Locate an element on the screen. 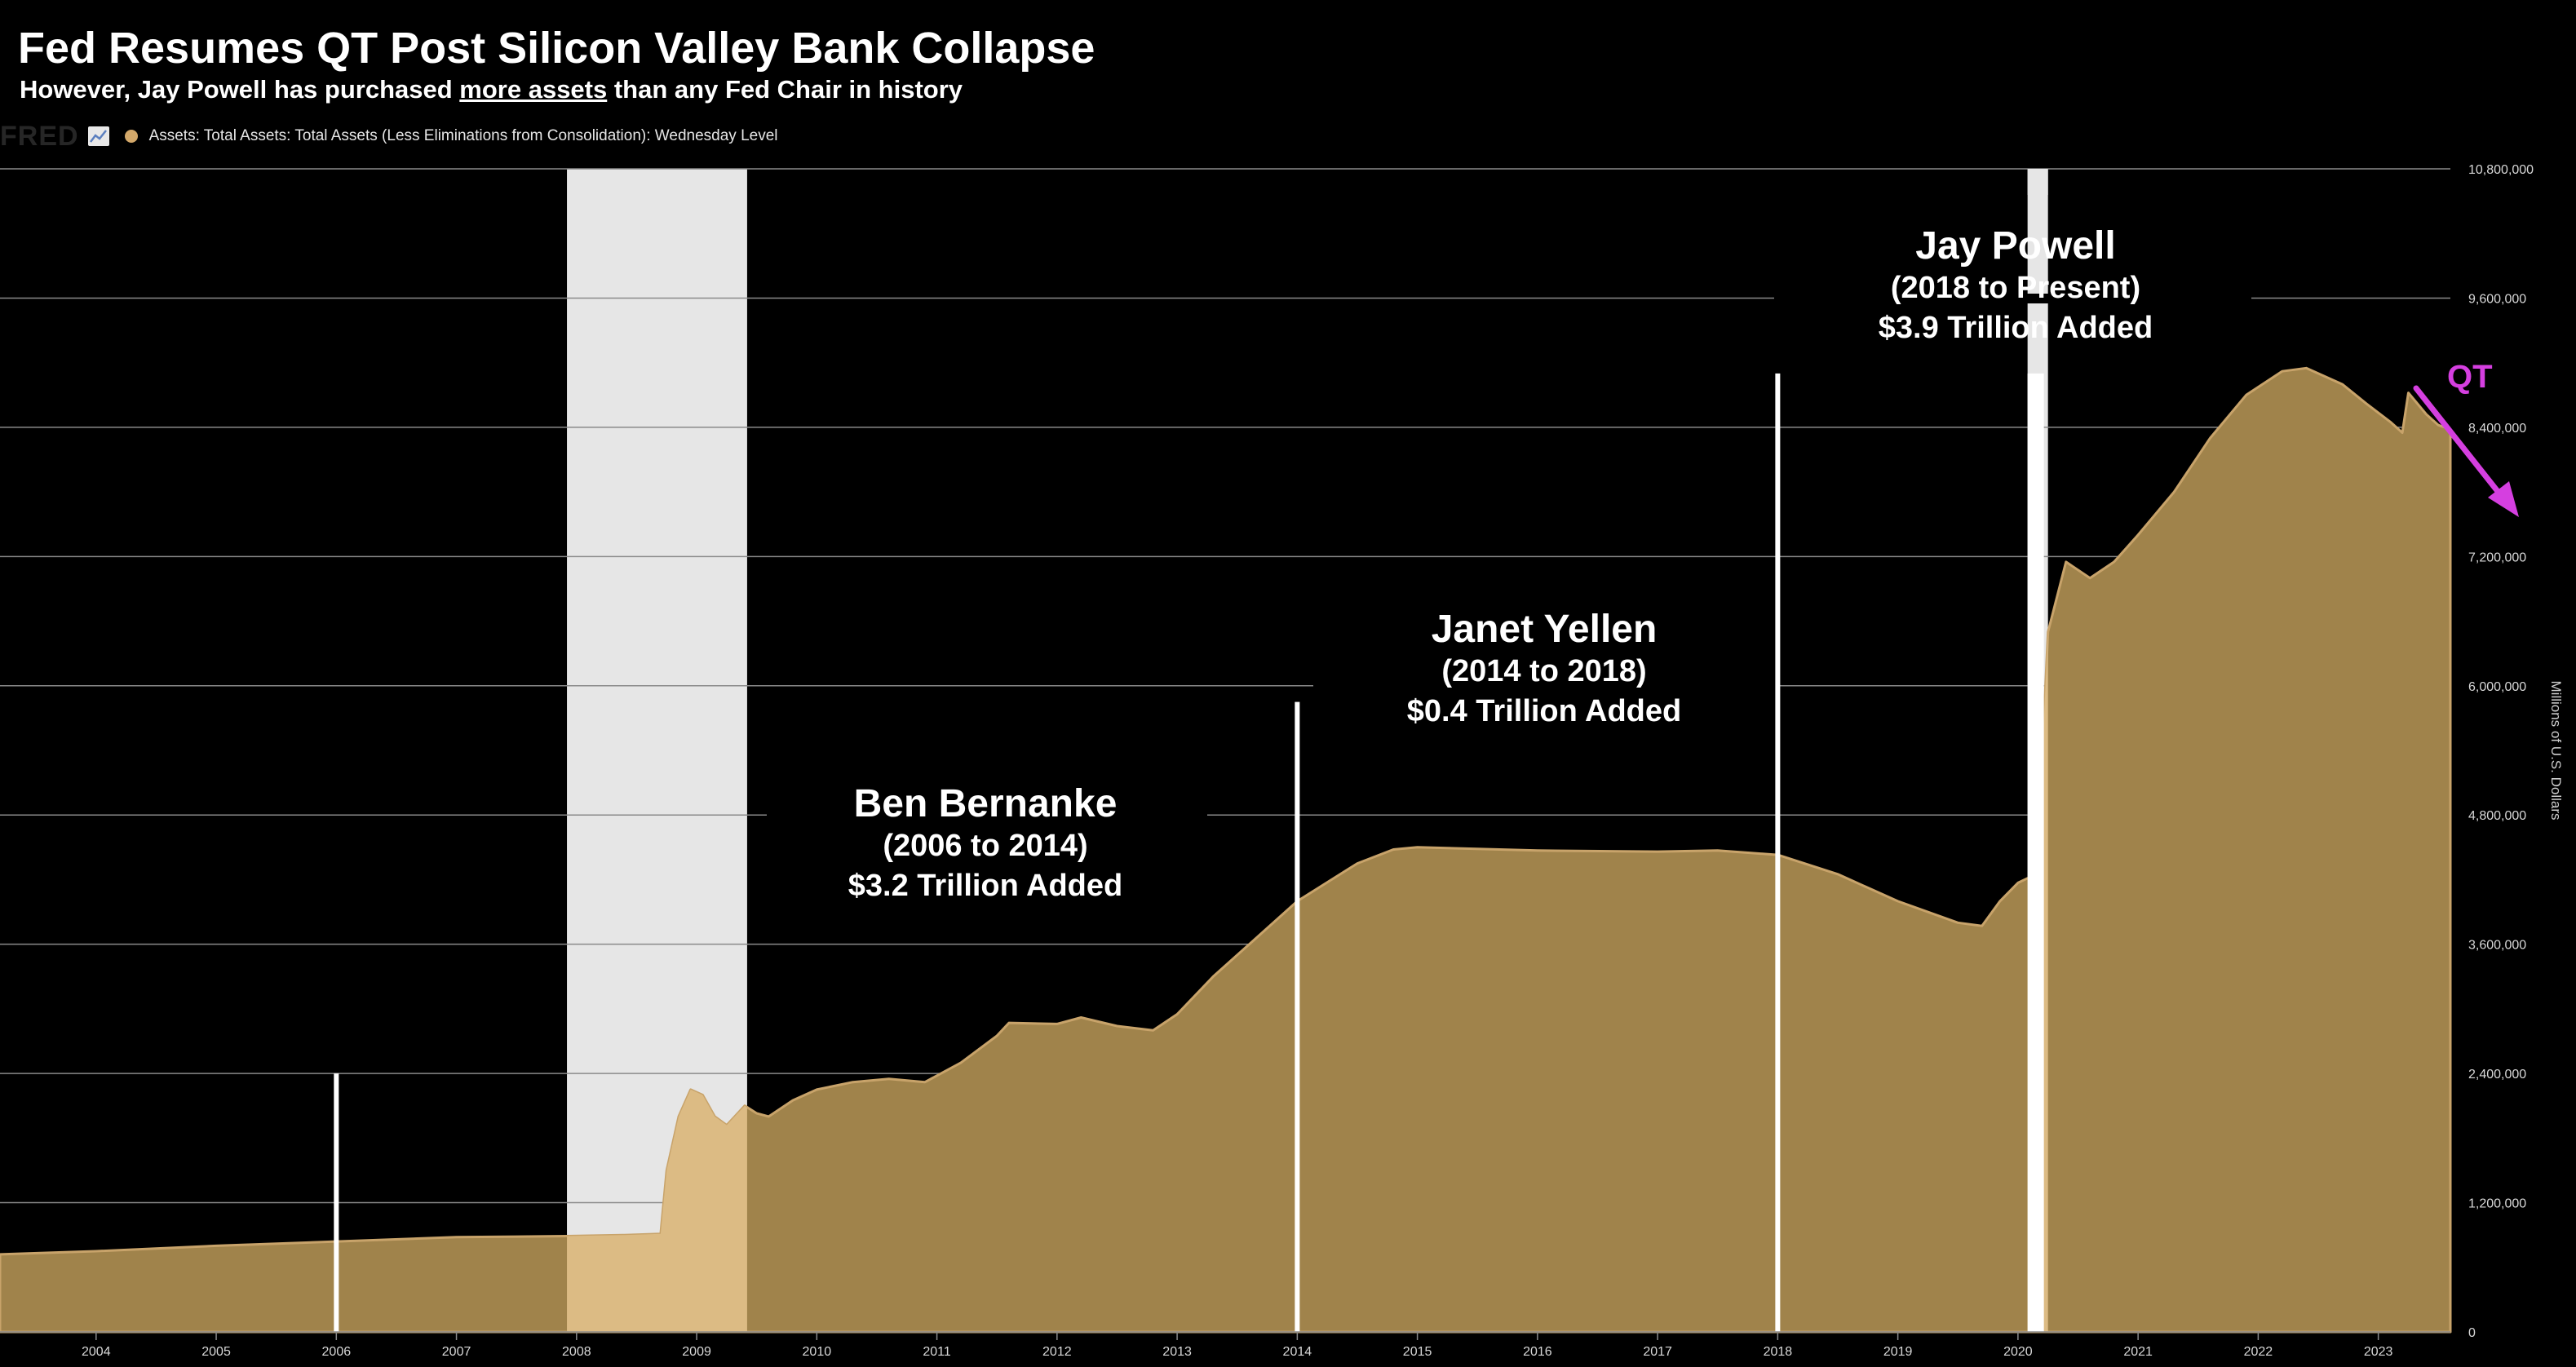 The height and width of the screenshot is (1367, 2576). y-tick-label: 8,400,000 is located at coordinates (2497, 429).